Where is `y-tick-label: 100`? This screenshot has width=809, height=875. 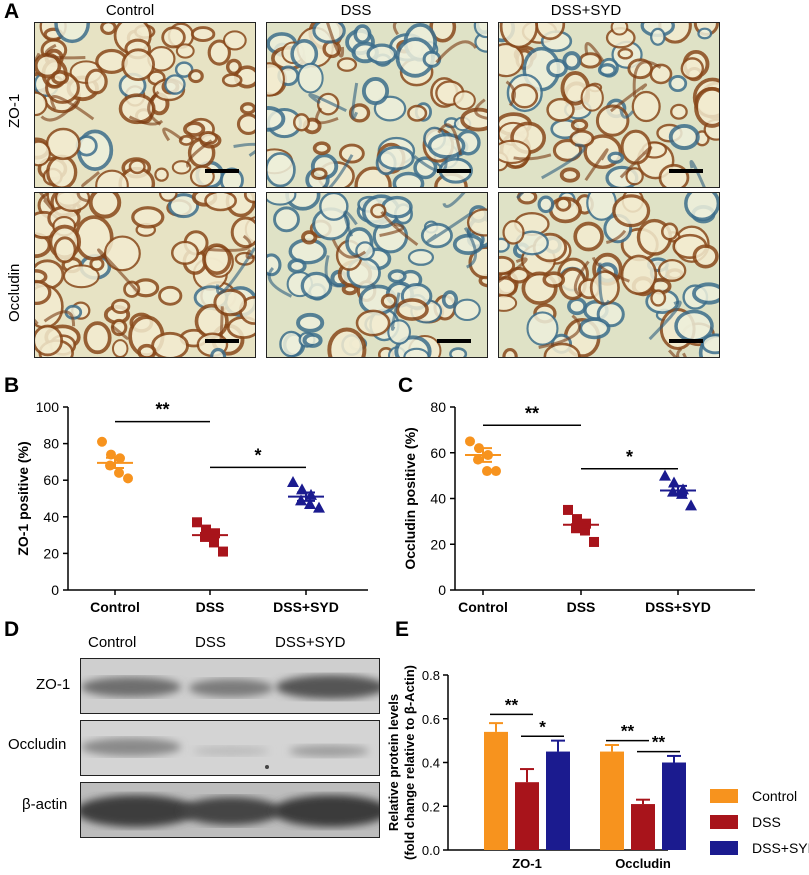 y-tick-label: 100 is located at coordinates (48, 407).